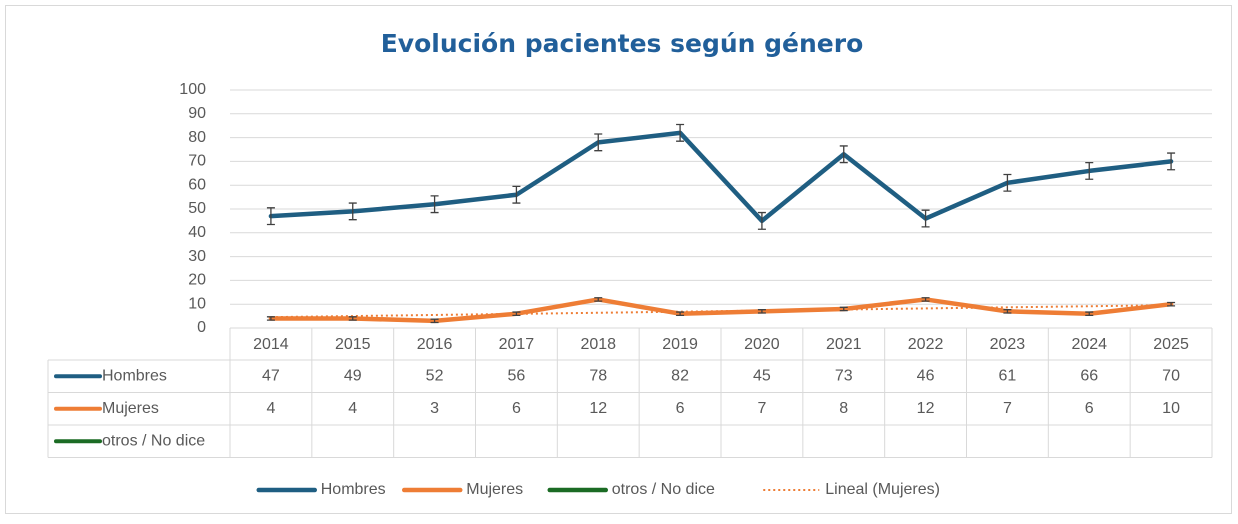 The width and height of the screenshot is (1238, 524). What do you see at coordinates (197, 137) in the screenshot?
I see `y-tick-label: 80` at bounding box center [197, 137].